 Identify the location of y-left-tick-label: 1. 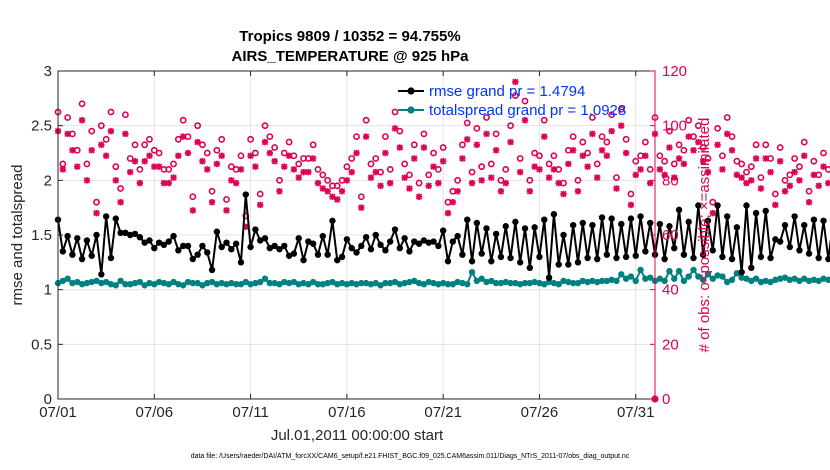
(48, 290).